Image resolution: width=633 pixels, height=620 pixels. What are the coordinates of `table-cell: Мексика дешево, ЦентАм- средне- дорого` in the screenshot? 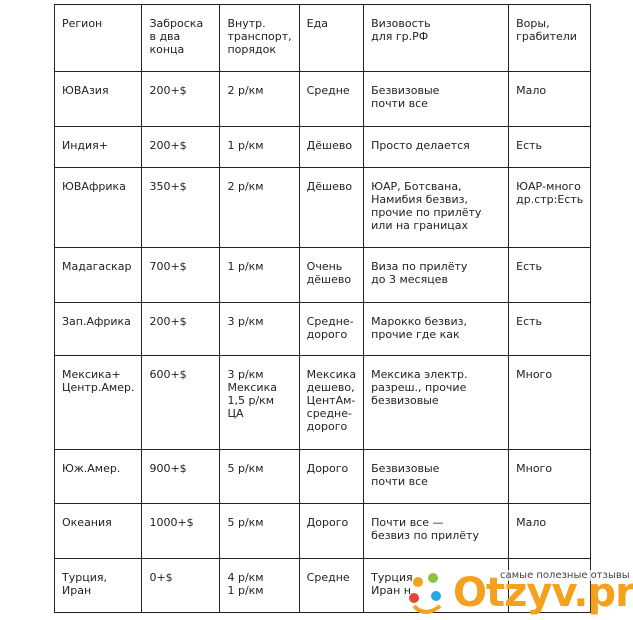 It's located at (331, 402).